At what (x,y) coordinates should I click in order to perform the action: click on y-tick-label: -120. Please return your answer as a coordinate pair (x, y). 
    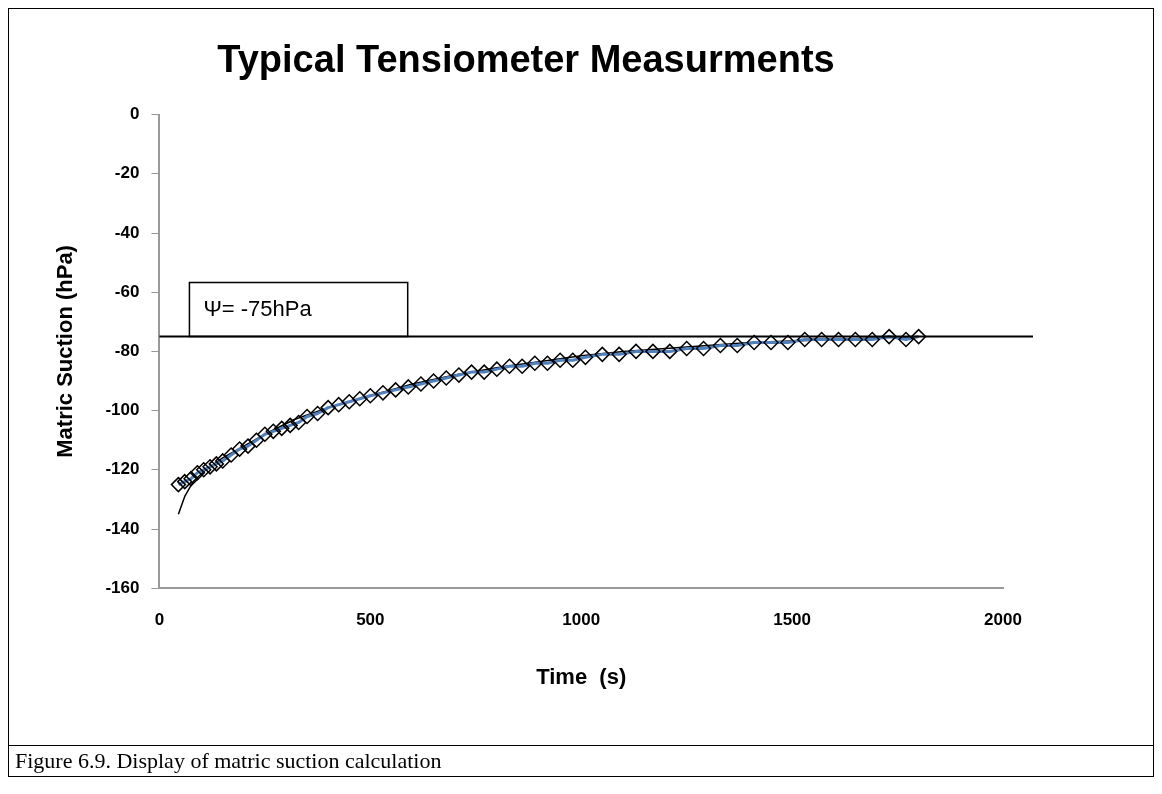
    Looking at the image, I should click on (122, 469).